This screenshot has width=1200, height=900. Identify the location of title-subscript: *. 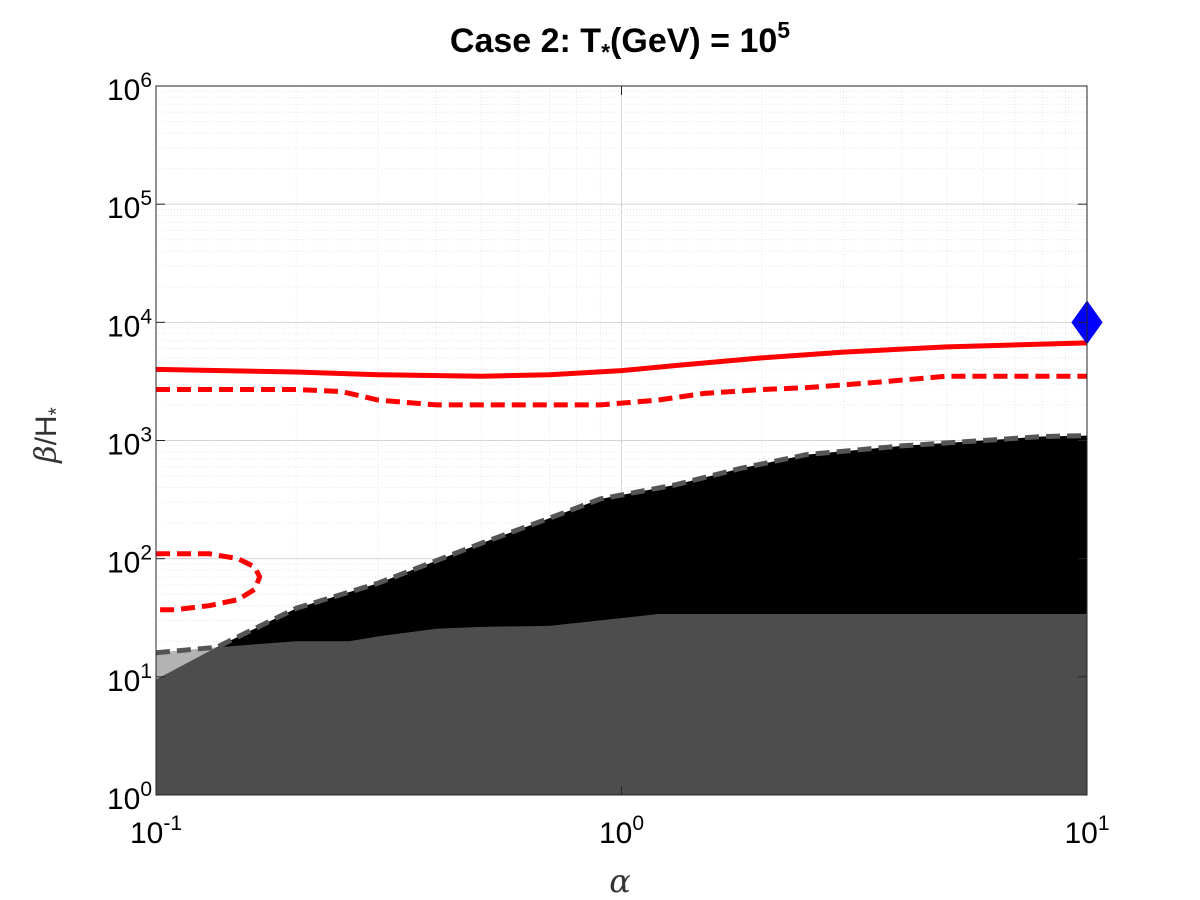
(605, 52).